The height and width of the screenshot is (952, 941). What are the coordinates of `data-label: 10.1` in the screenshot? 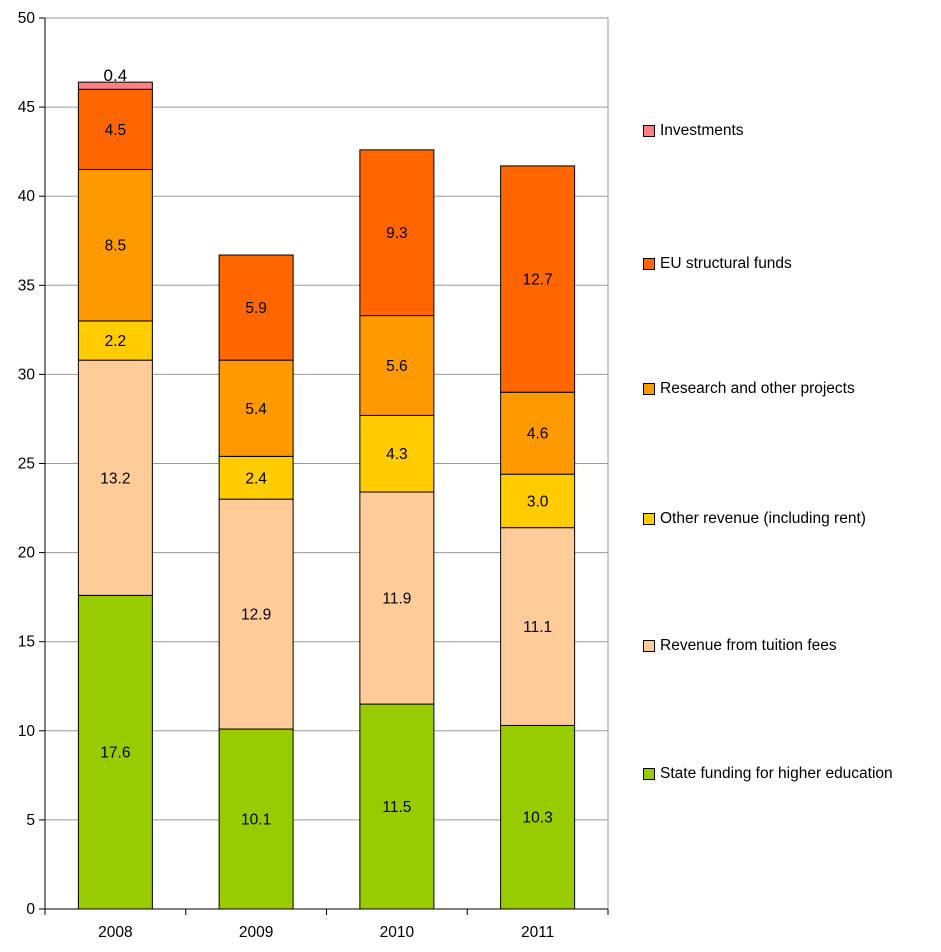 It's located at (256, 820).